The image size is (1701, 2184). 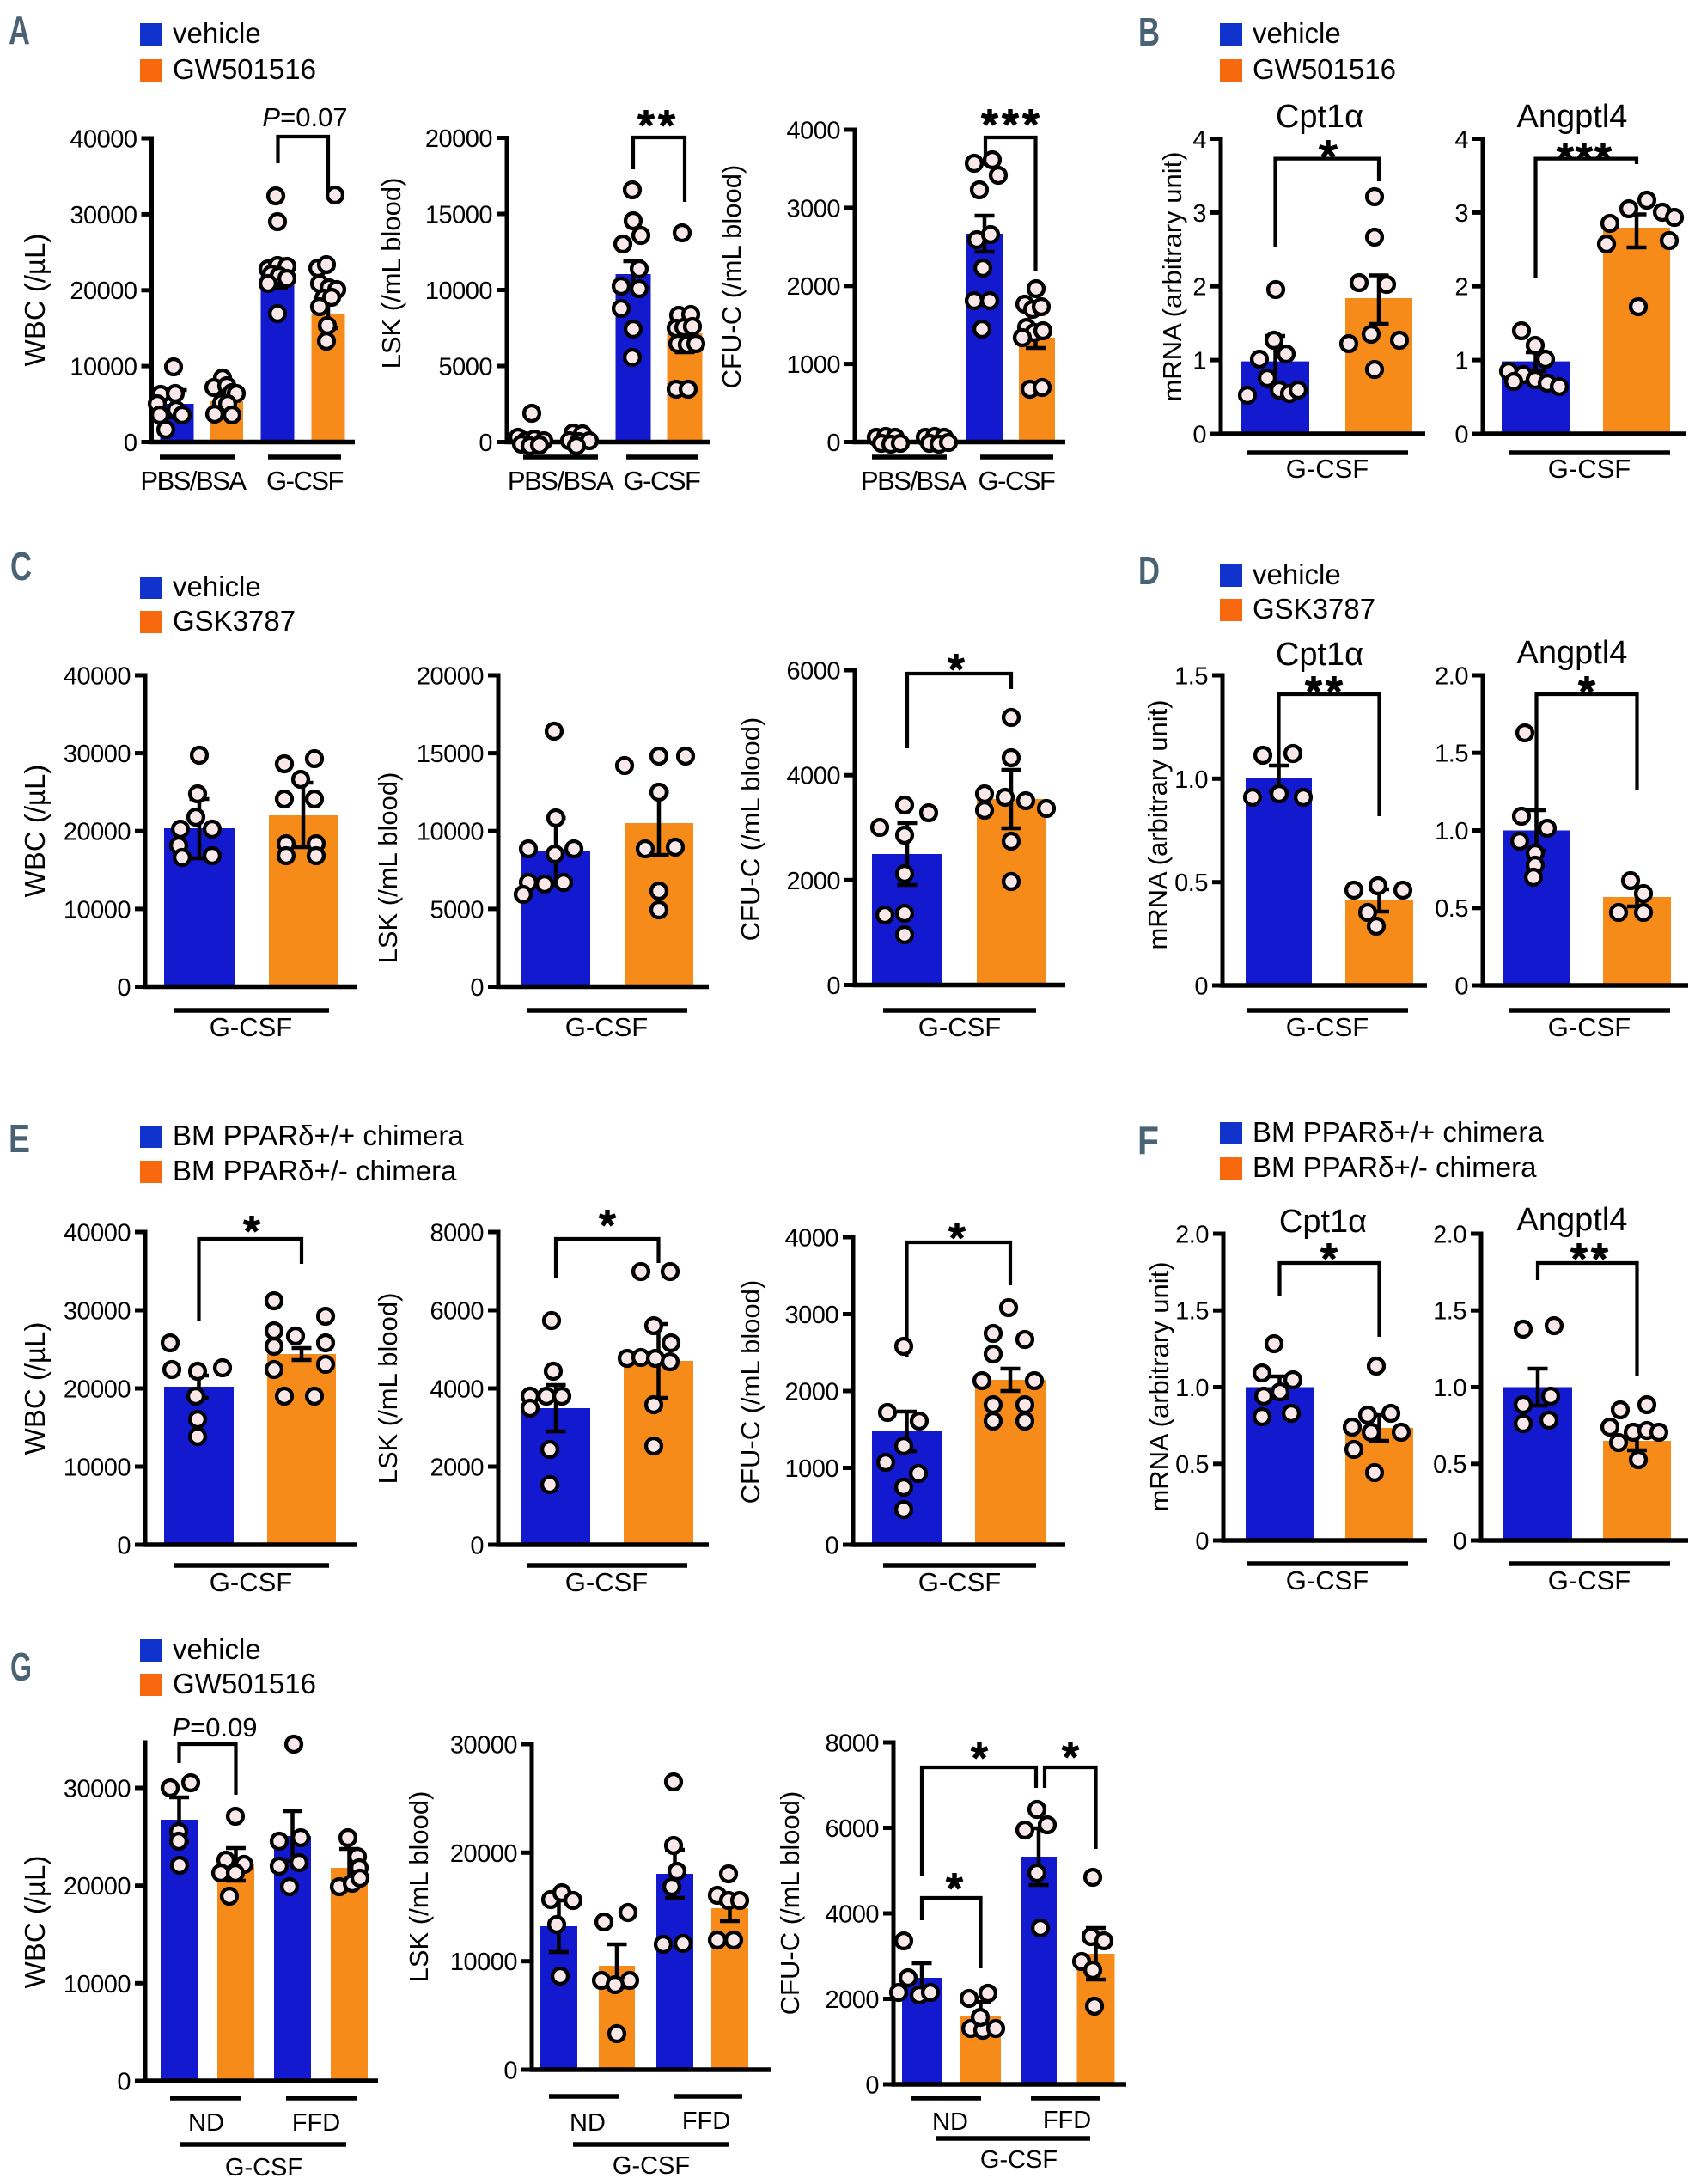 What do you see at coordinates (1172, 276) in the screenshot?
I see `svg-text: mRNA (arbitrary unit)` at bounding box center [1172, 276].